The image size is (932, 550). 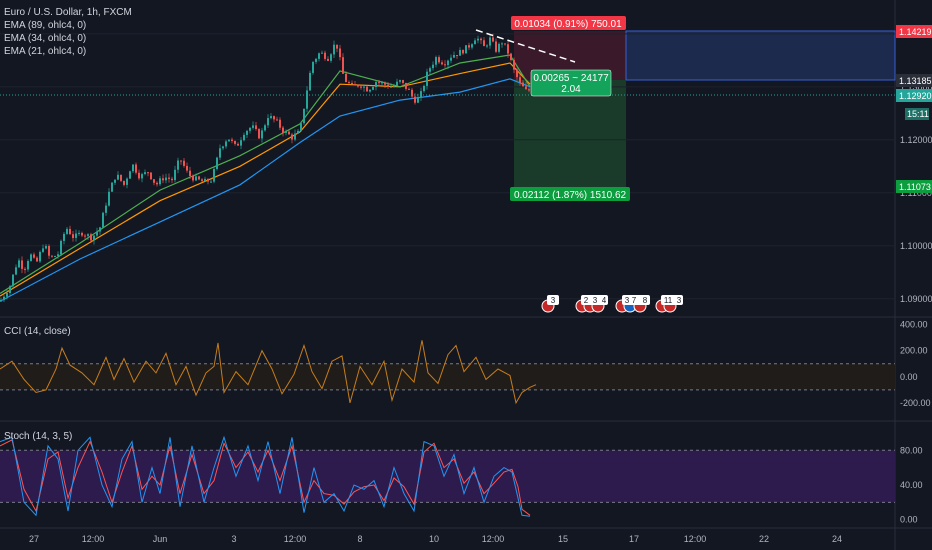 What do you see at coordinates (915, 403) in the screenshot?
I see `cci-tick-label: -200.00` at bounding box center [915, 403].